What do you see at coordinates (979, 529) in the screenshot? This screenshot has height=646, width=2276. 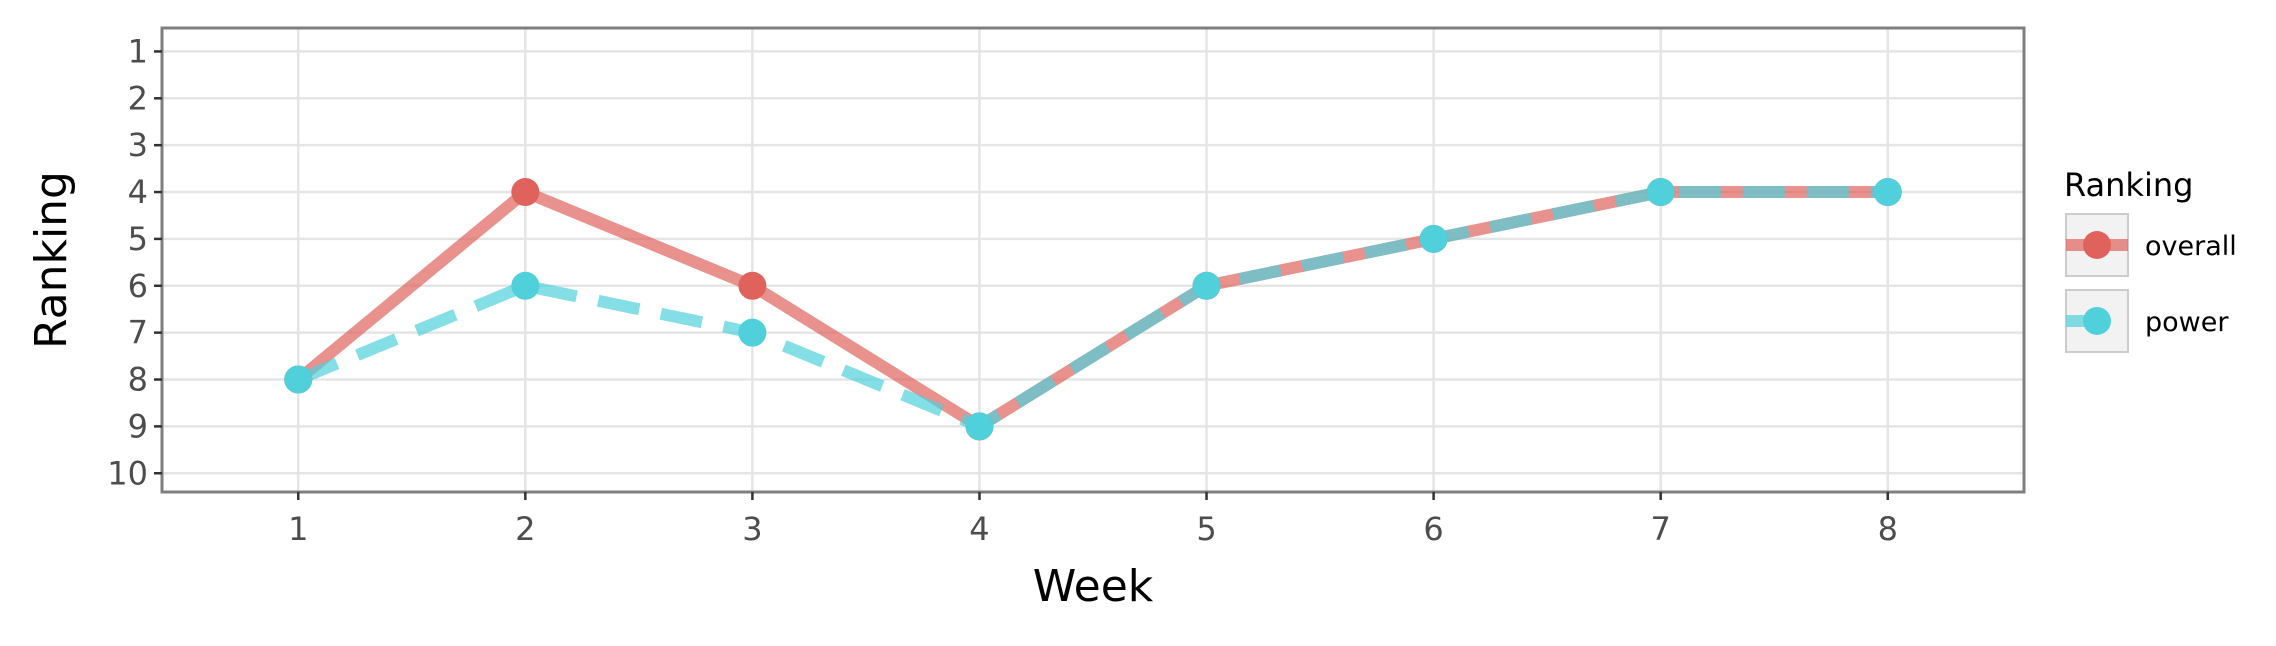 I see `x-tick-label: 4` at bounding box center [979, 529].